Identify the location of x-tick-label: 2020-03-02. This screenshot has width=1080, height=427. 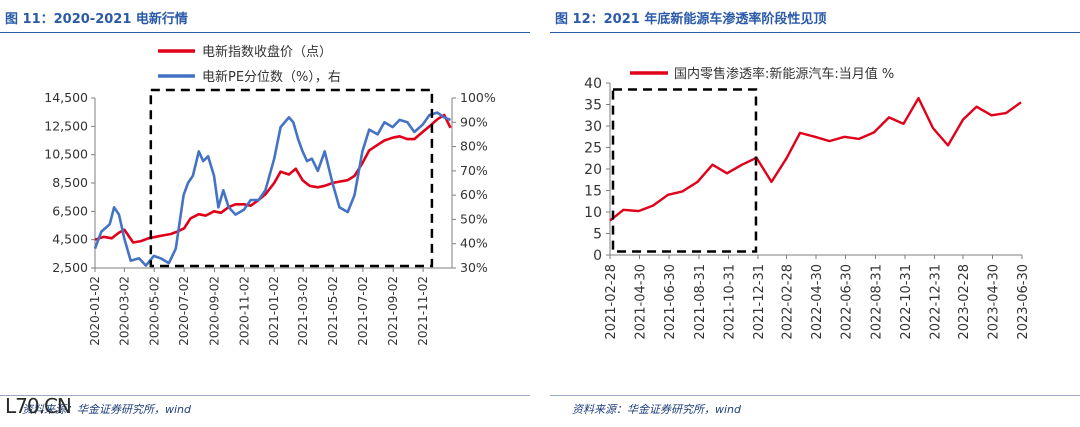
(124, 311).